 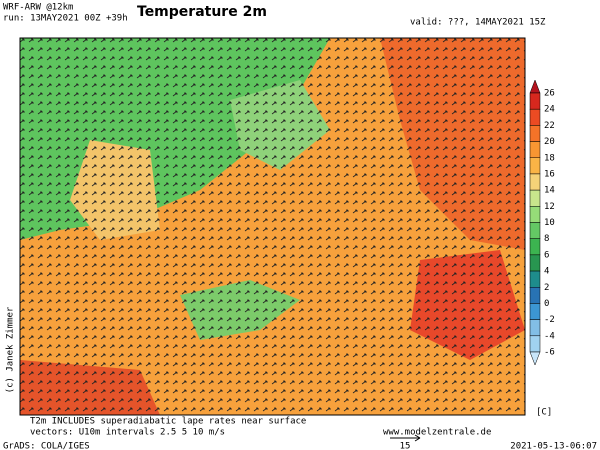 What do you see at coordinates (549, 191) in the screenshot?
I see `colorbar-label: 14` at bounding box center [549, 191].